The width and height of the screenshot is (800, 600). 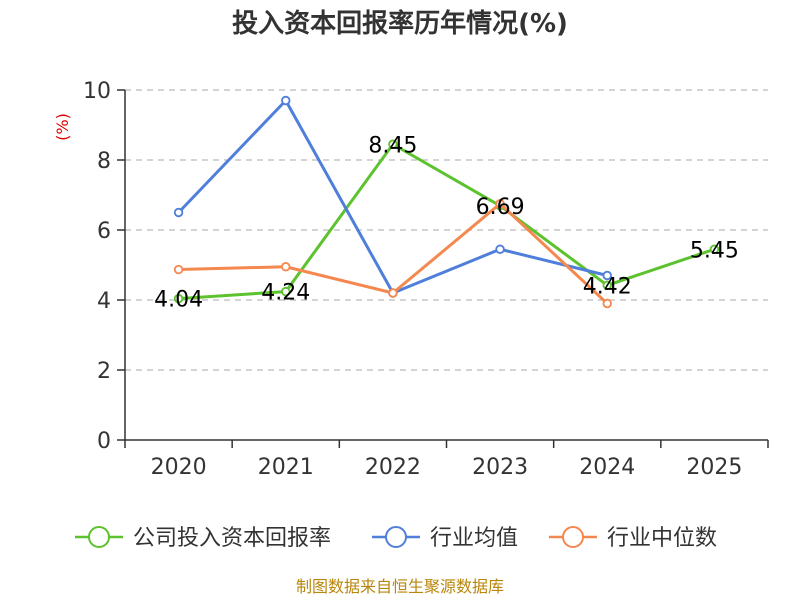 I want to click on y-tick-label: 2, so click(x=104, y=371).